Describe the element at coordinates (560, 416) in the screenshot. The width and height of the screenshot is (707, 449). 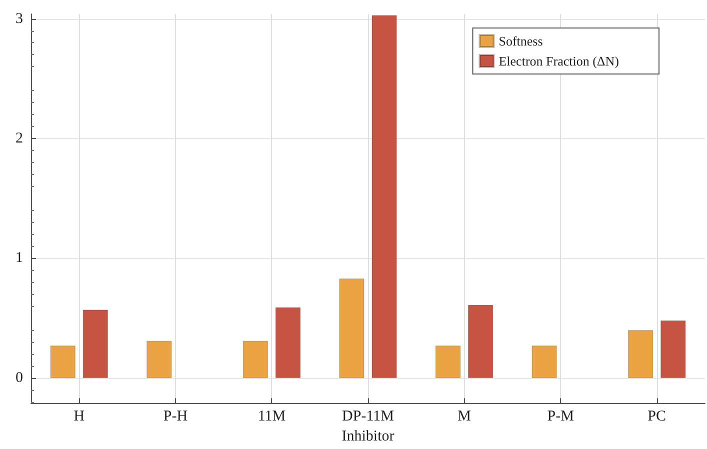
I see `x-tick-label: P-M` at that location.